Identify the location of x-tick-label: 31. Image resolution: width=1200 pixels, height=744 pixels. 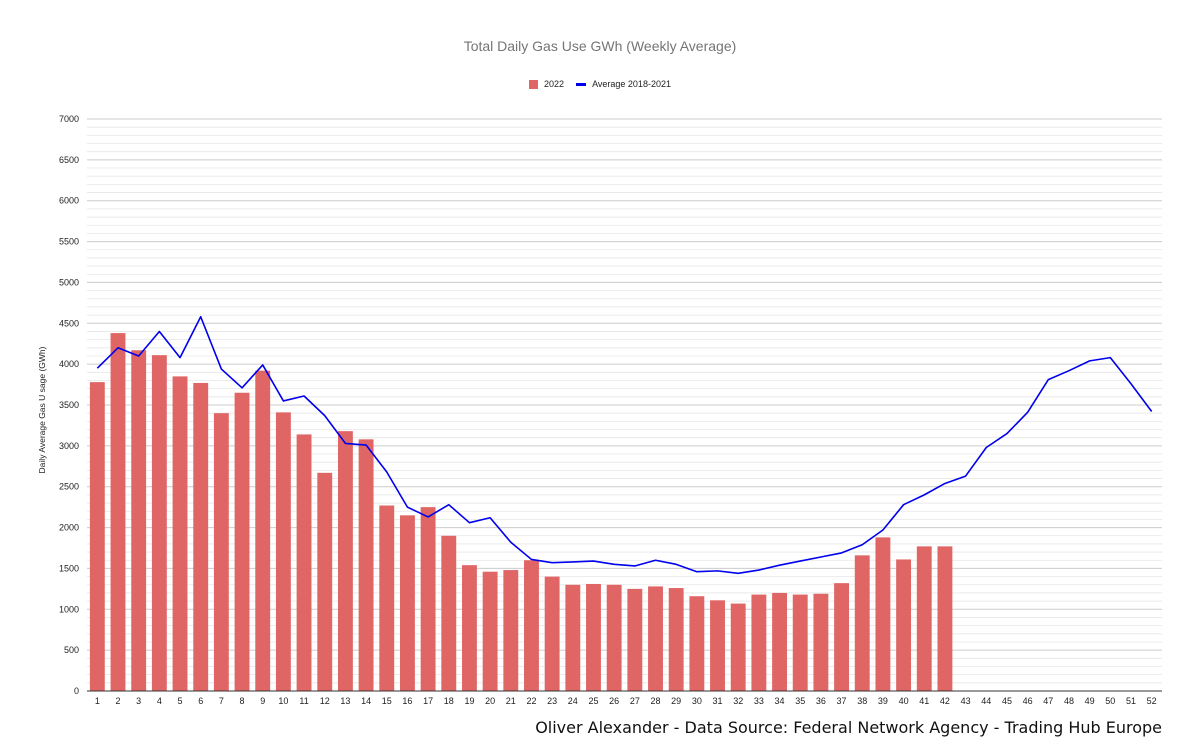
(718, 701).